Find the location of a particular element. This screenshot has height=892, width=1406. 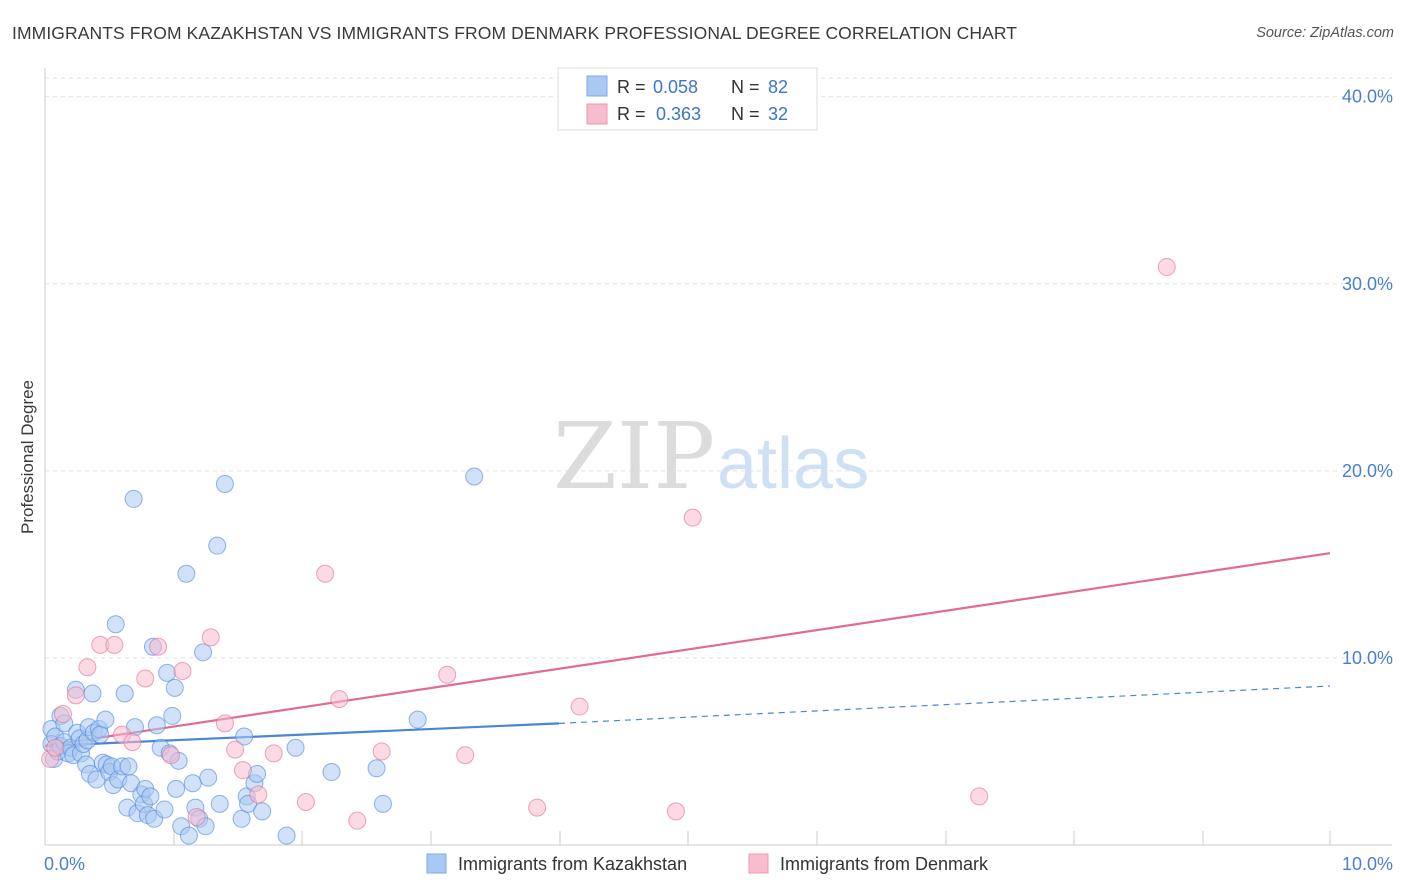

watermark-atlas: atlas is located at coordinates (793, 464).